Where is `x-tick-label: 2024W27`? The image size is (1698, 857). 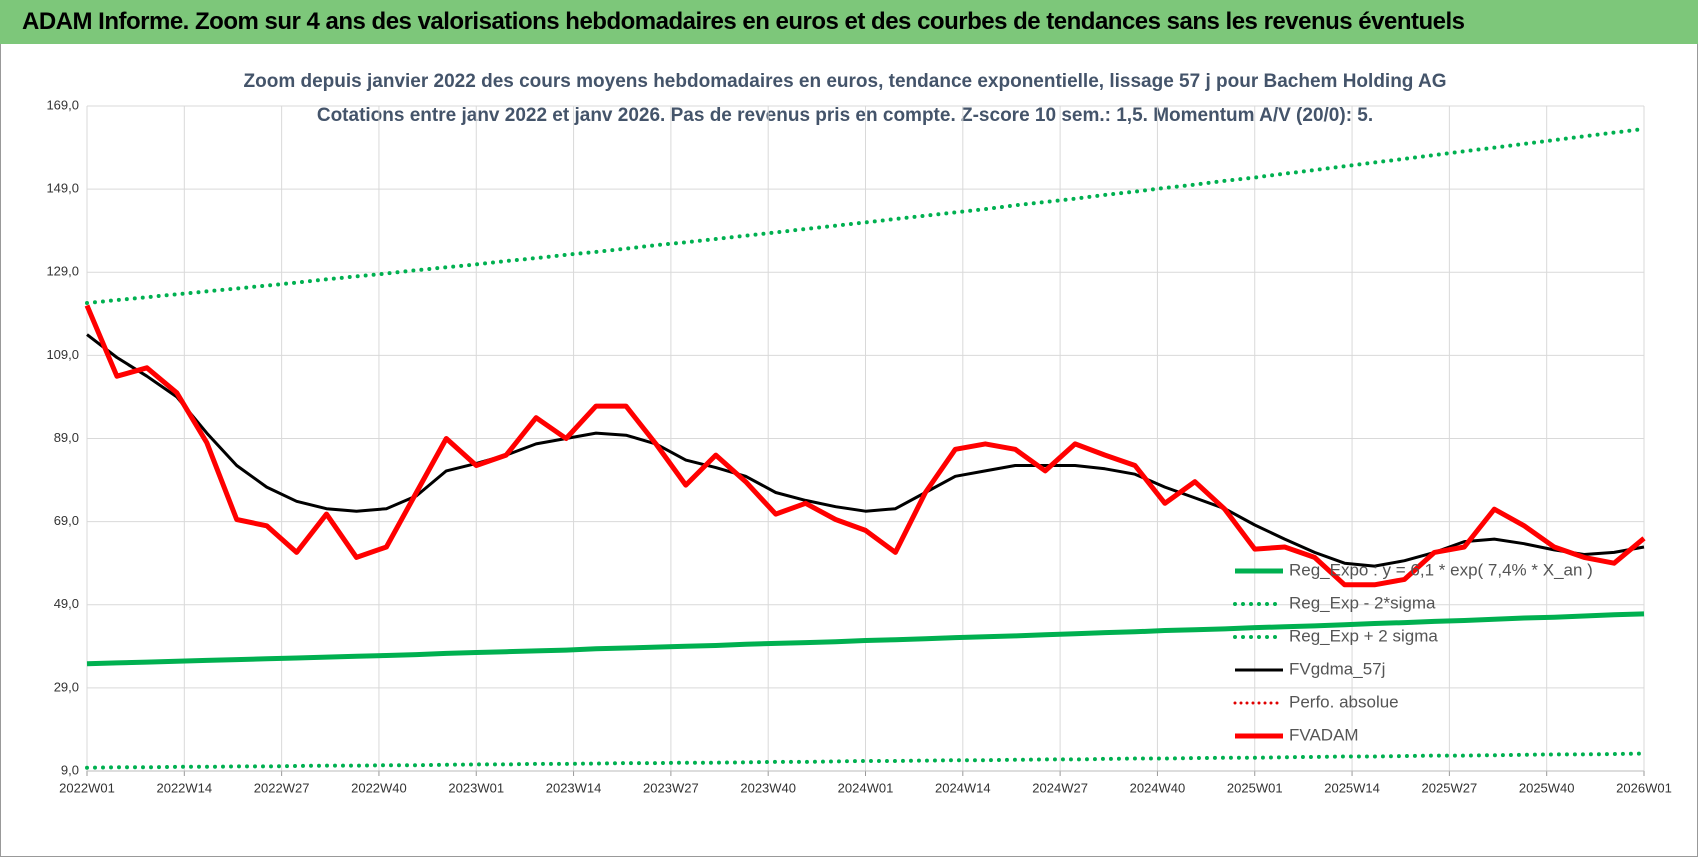 x-tick-label: 2024W27 is located at coordinates (1060, 787).